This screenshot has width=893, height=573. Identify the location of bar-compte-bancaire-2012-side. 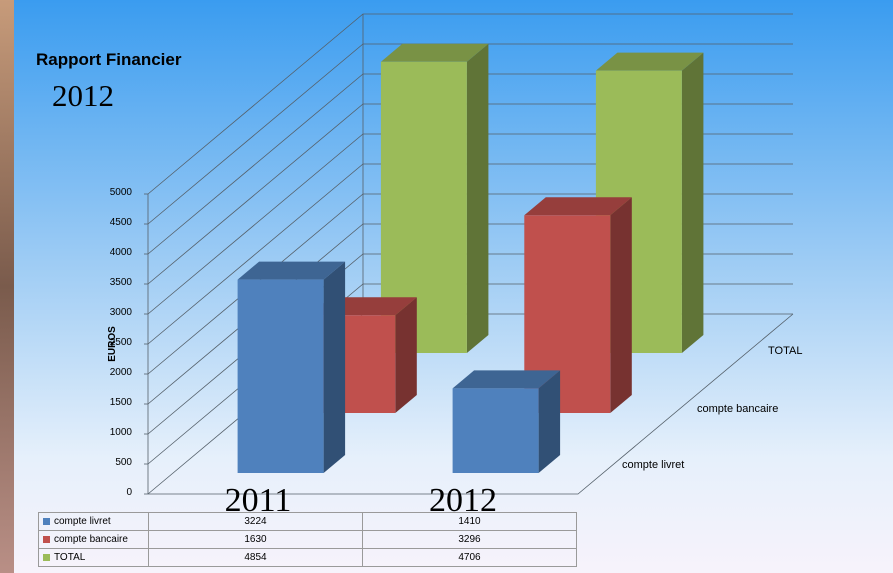
(621, 305).